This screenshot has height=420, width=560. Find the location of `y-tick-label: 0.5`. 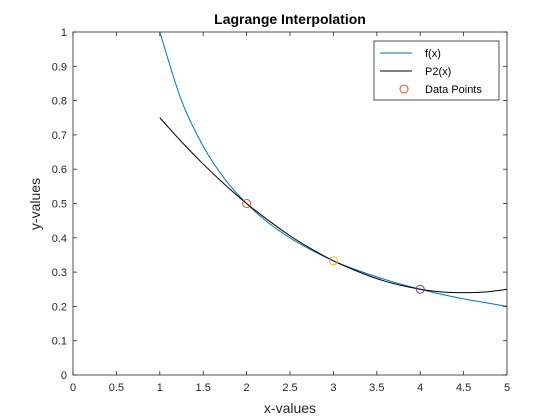

y-tick-label: 0.5 is located at coordinates (59, 205).